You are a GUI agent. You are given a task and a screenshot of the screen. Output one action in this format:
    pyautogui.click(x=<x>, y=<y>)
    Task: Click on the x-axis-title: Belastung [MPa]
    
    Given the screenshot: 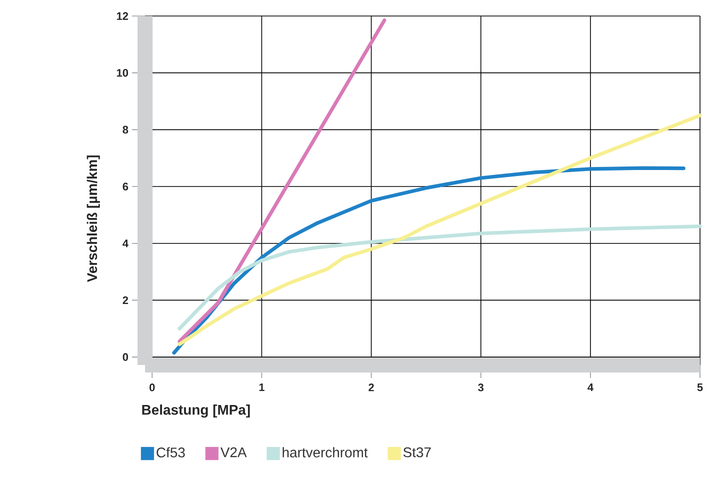 What is the action you would take?
    pyautogui.click(x=196, y=411)
    